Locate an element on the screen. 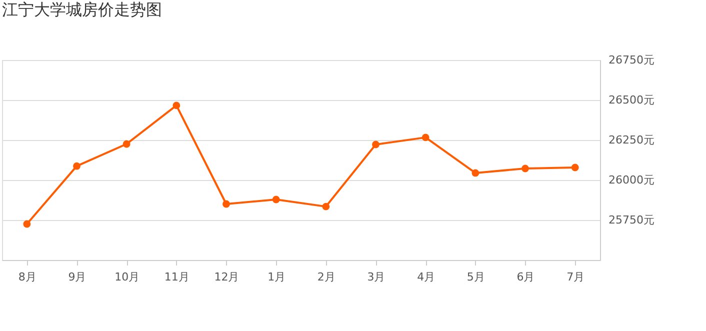 This screenshot has width=706, height=331. y2-tick-label: 26500元 is located at coordinates (631, 100).